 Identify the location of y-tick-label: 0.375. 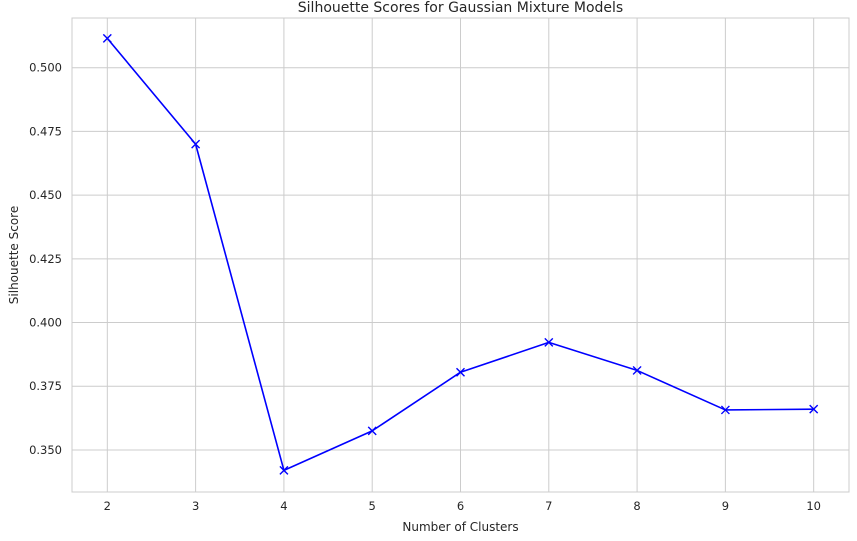
(45, 386).